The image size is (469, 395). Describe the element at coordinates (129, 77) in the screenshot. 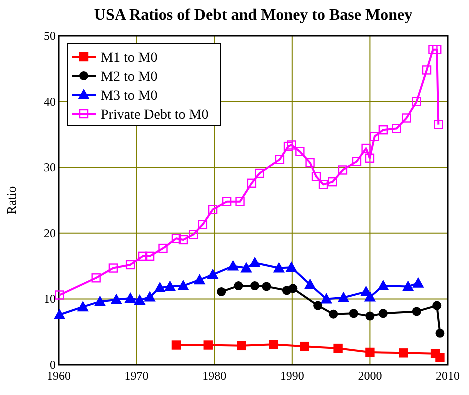

I see `legend-label: M2 to M0` at that location.